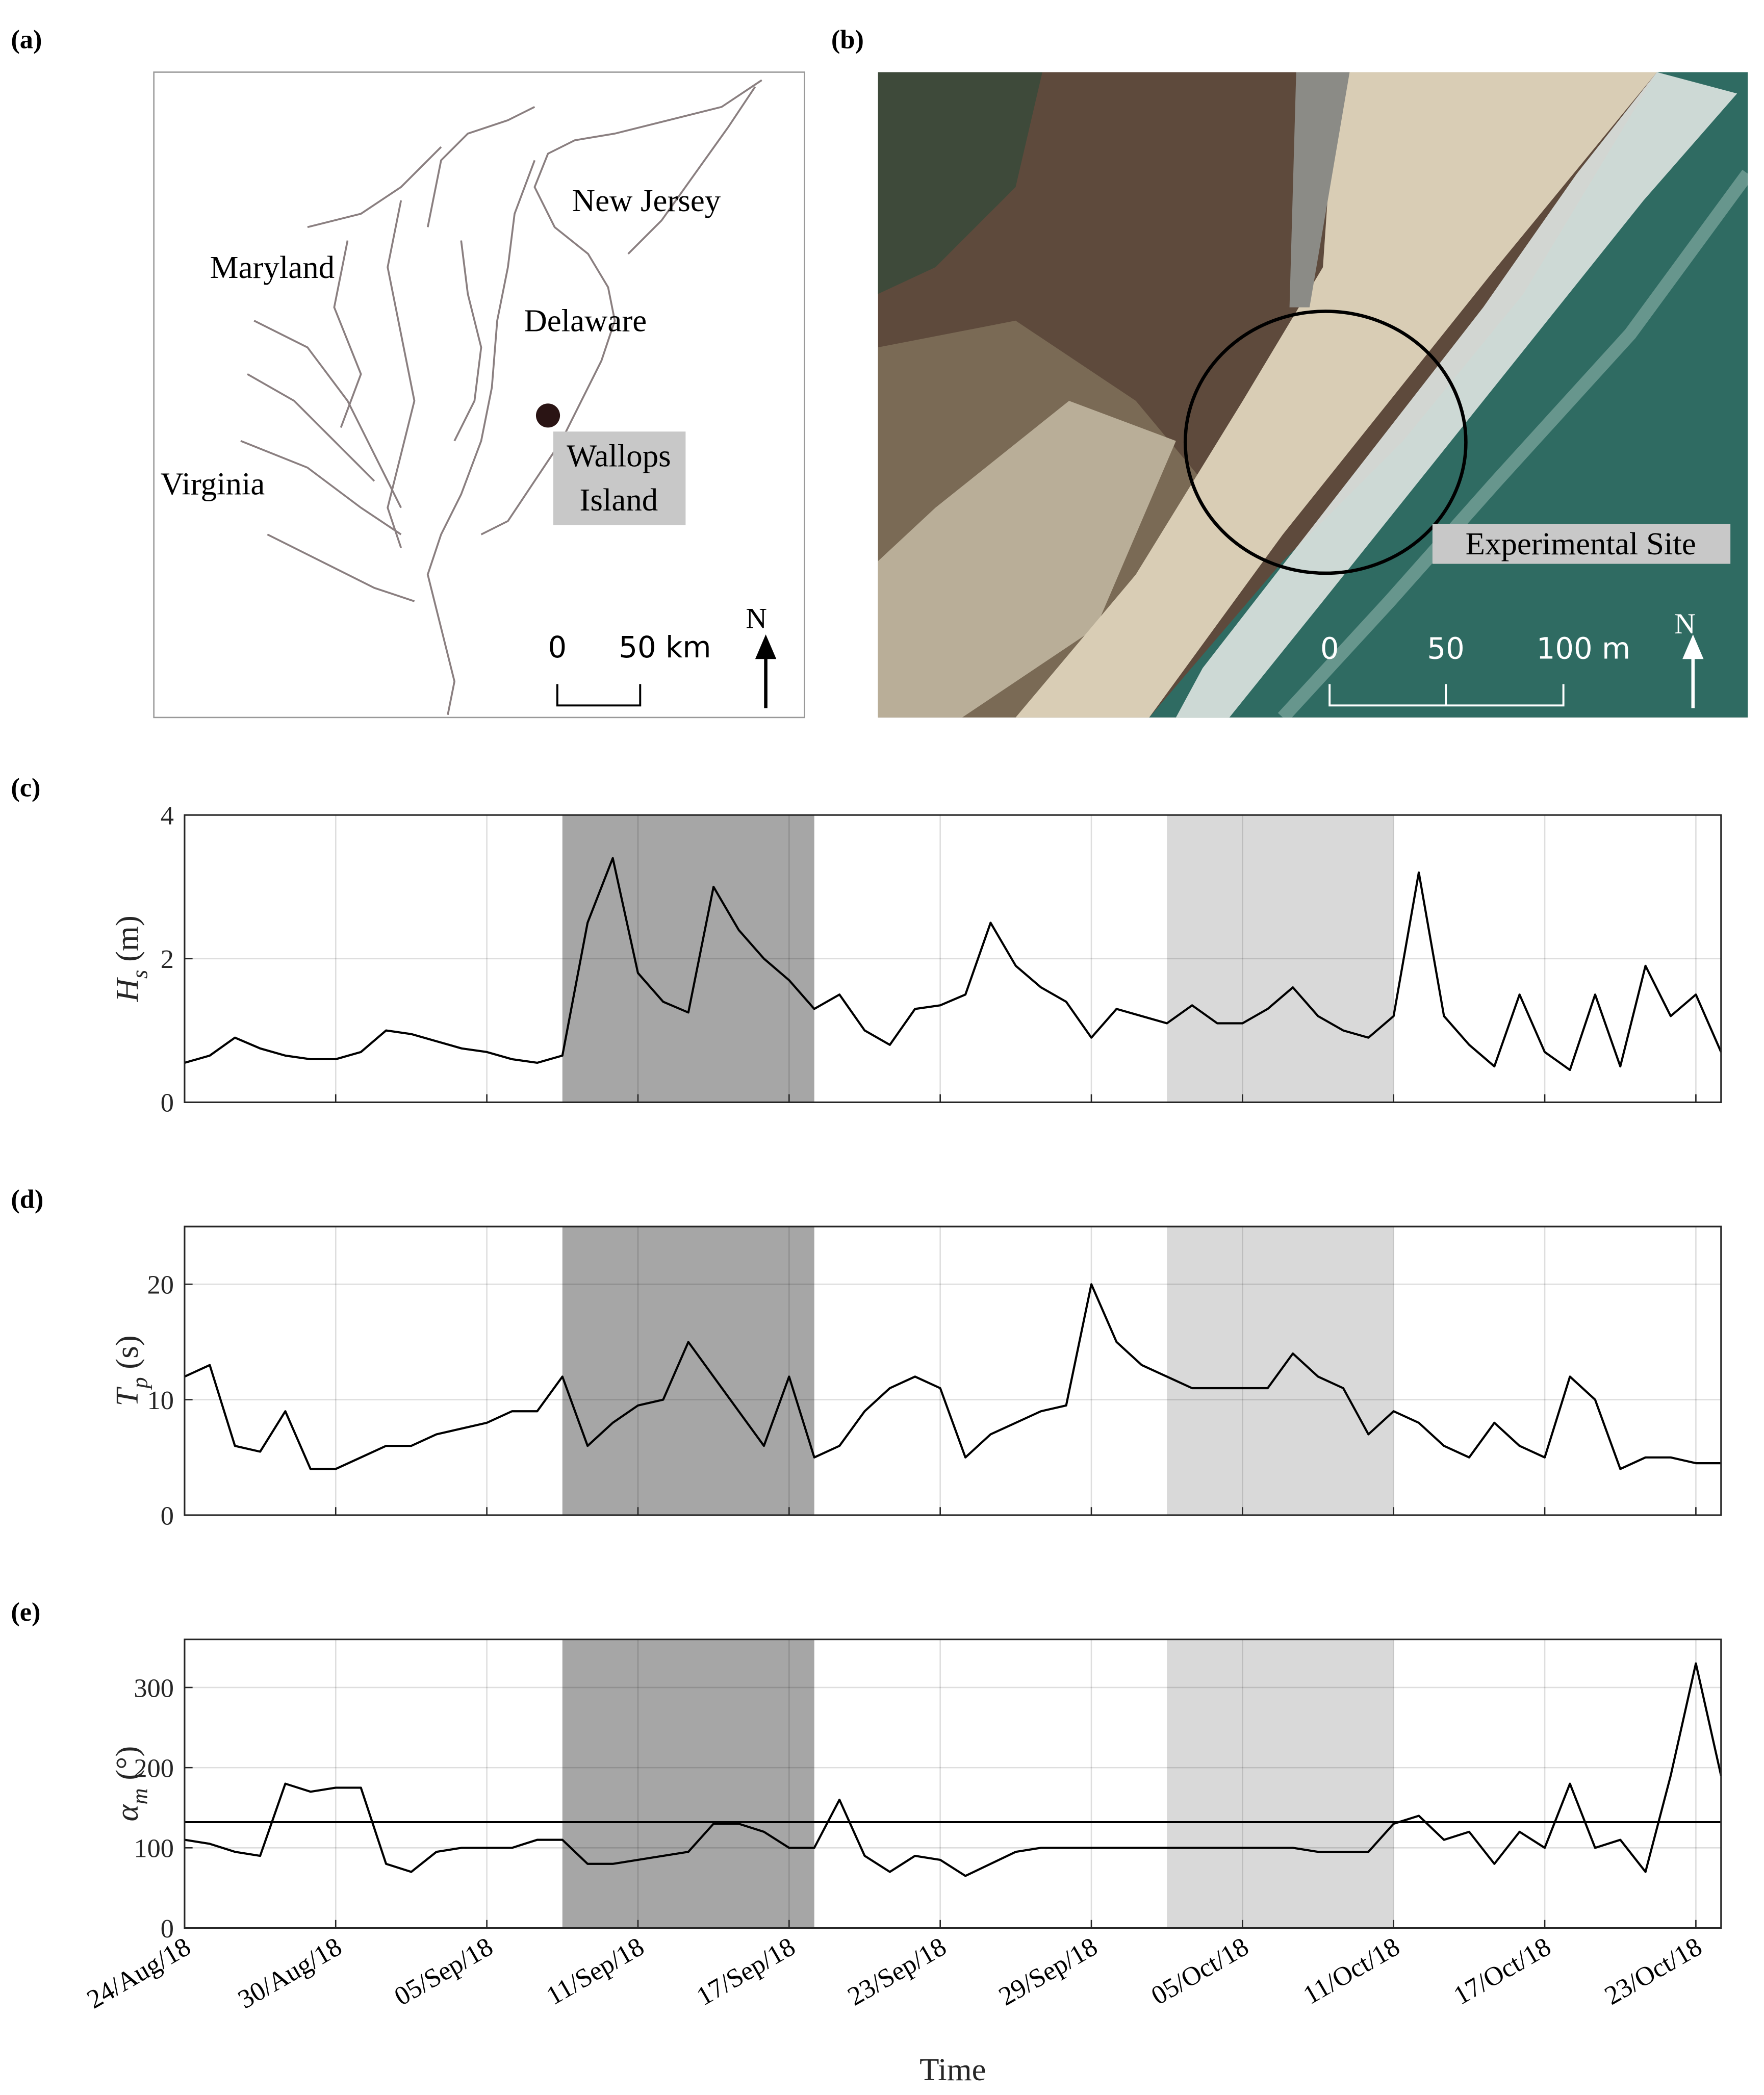 The height and width of the screenshot is (2095, 1764). I want to click on x-tick-label: 17/Sep/18, so click(746, 1972).